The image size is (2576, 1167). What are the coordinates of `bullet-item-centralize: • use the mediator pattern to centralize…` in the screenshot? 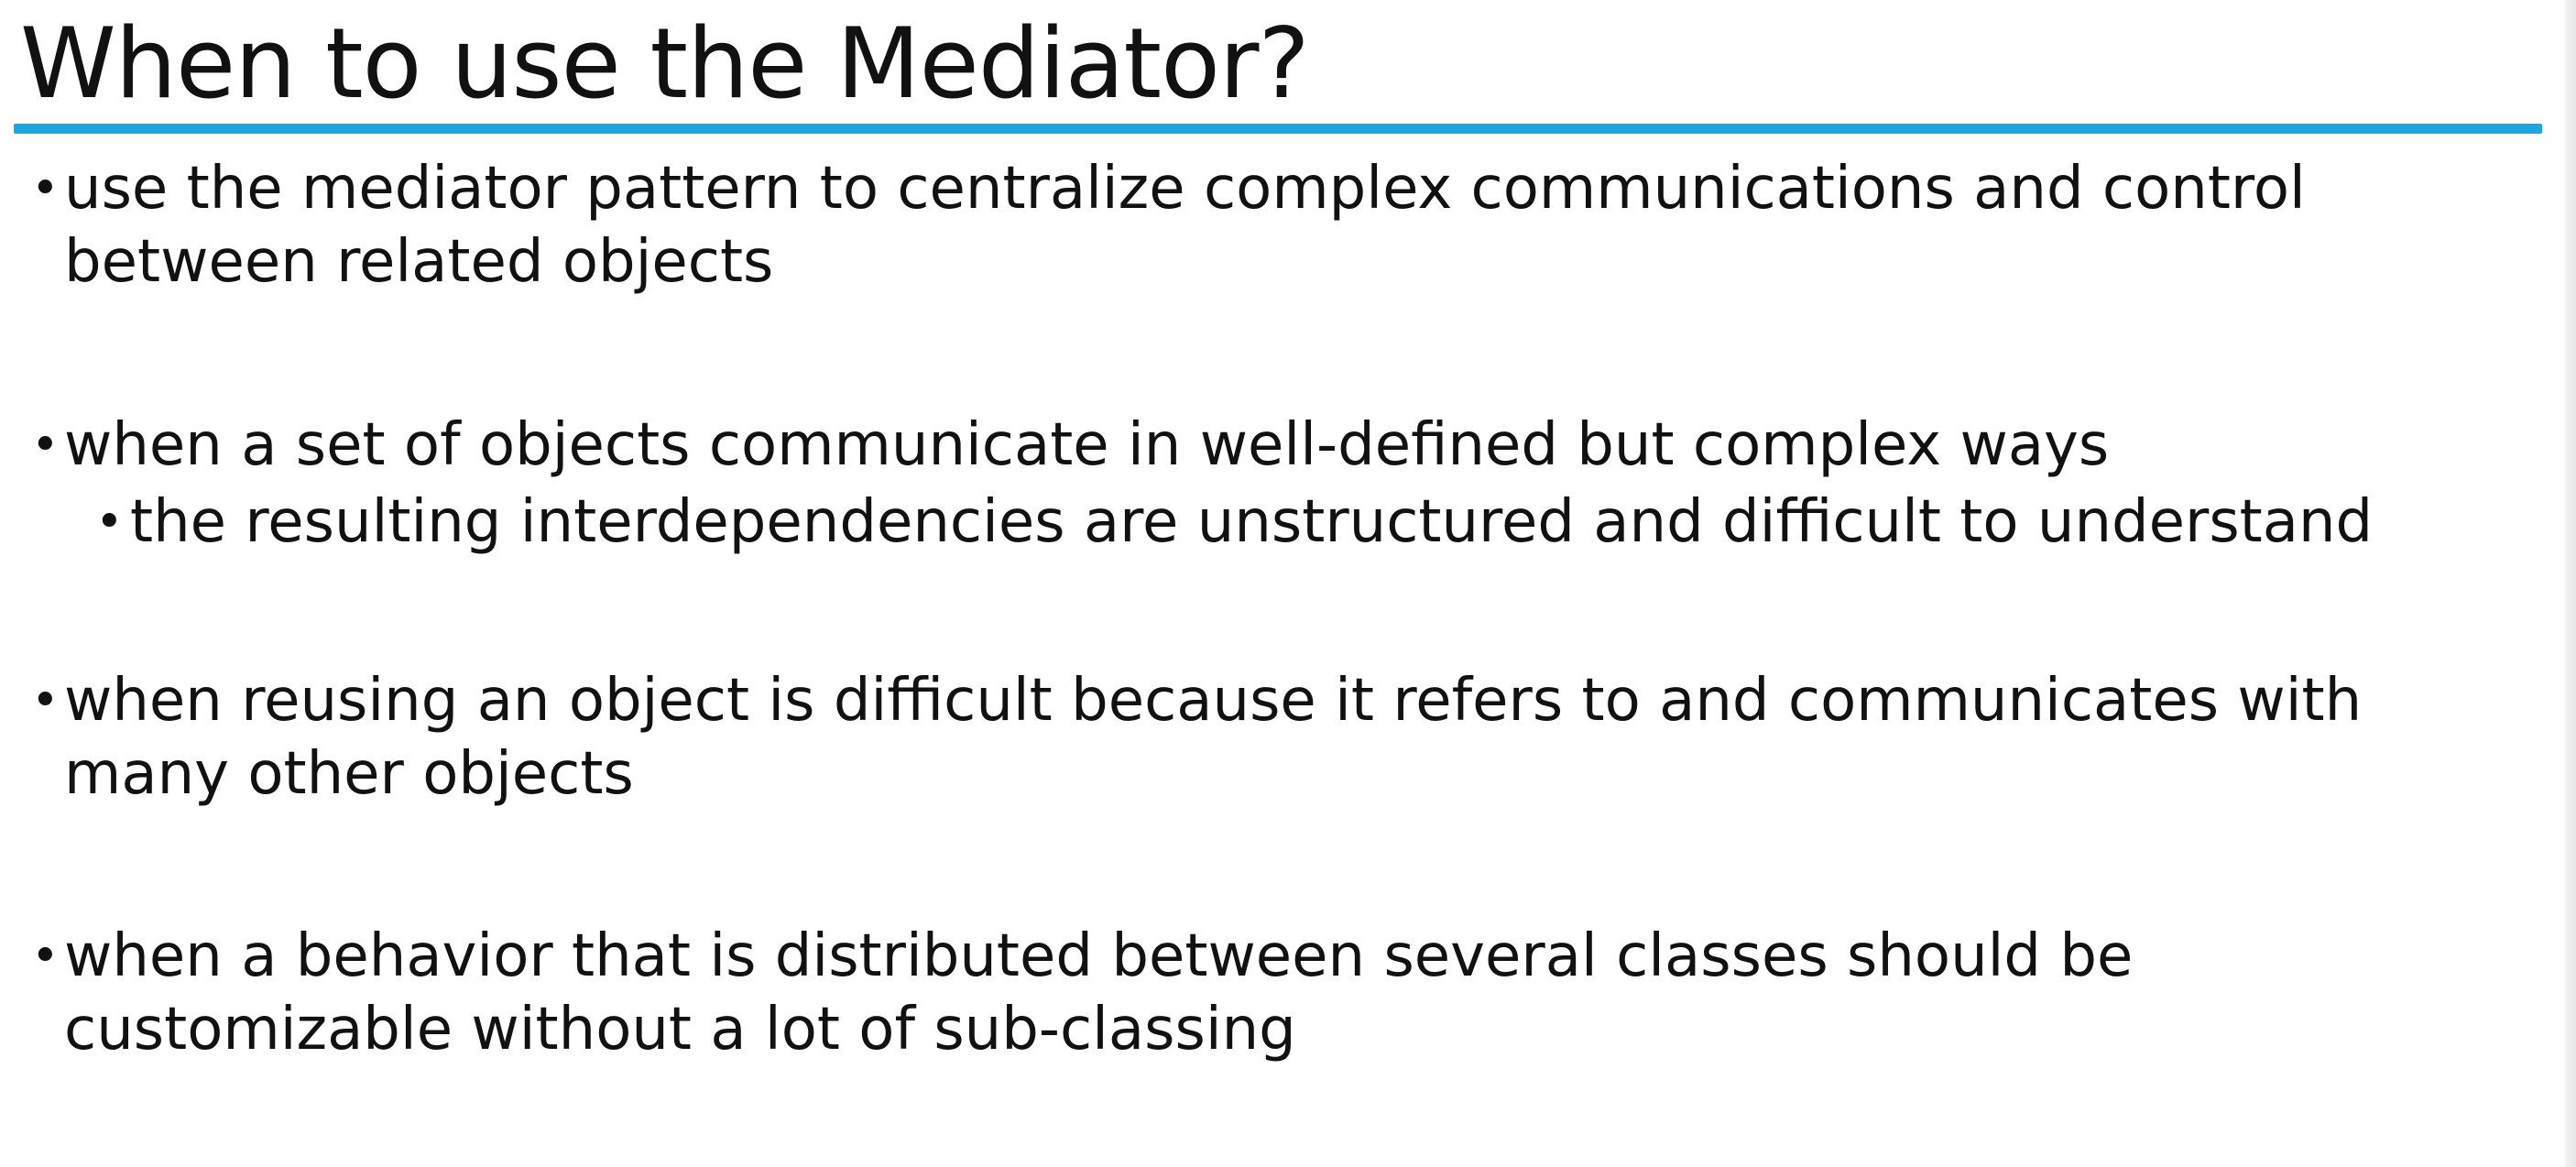 It's located at (1264, 225).